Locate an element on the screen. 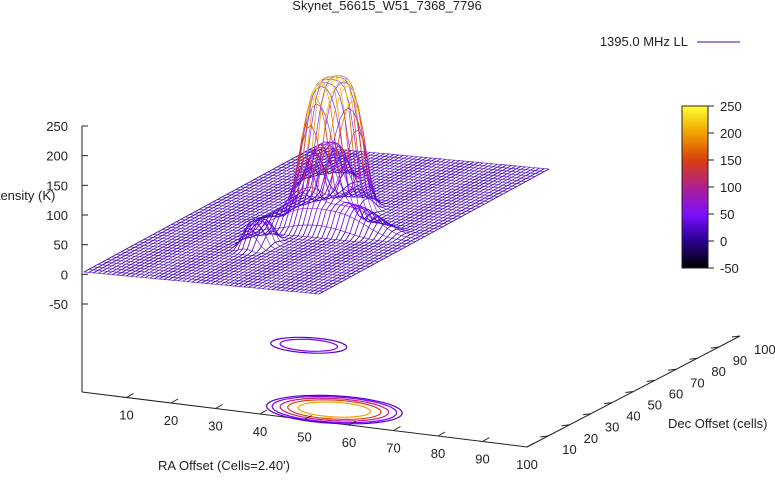  y-tick-label: 40 is located at coordinates (633, 416).